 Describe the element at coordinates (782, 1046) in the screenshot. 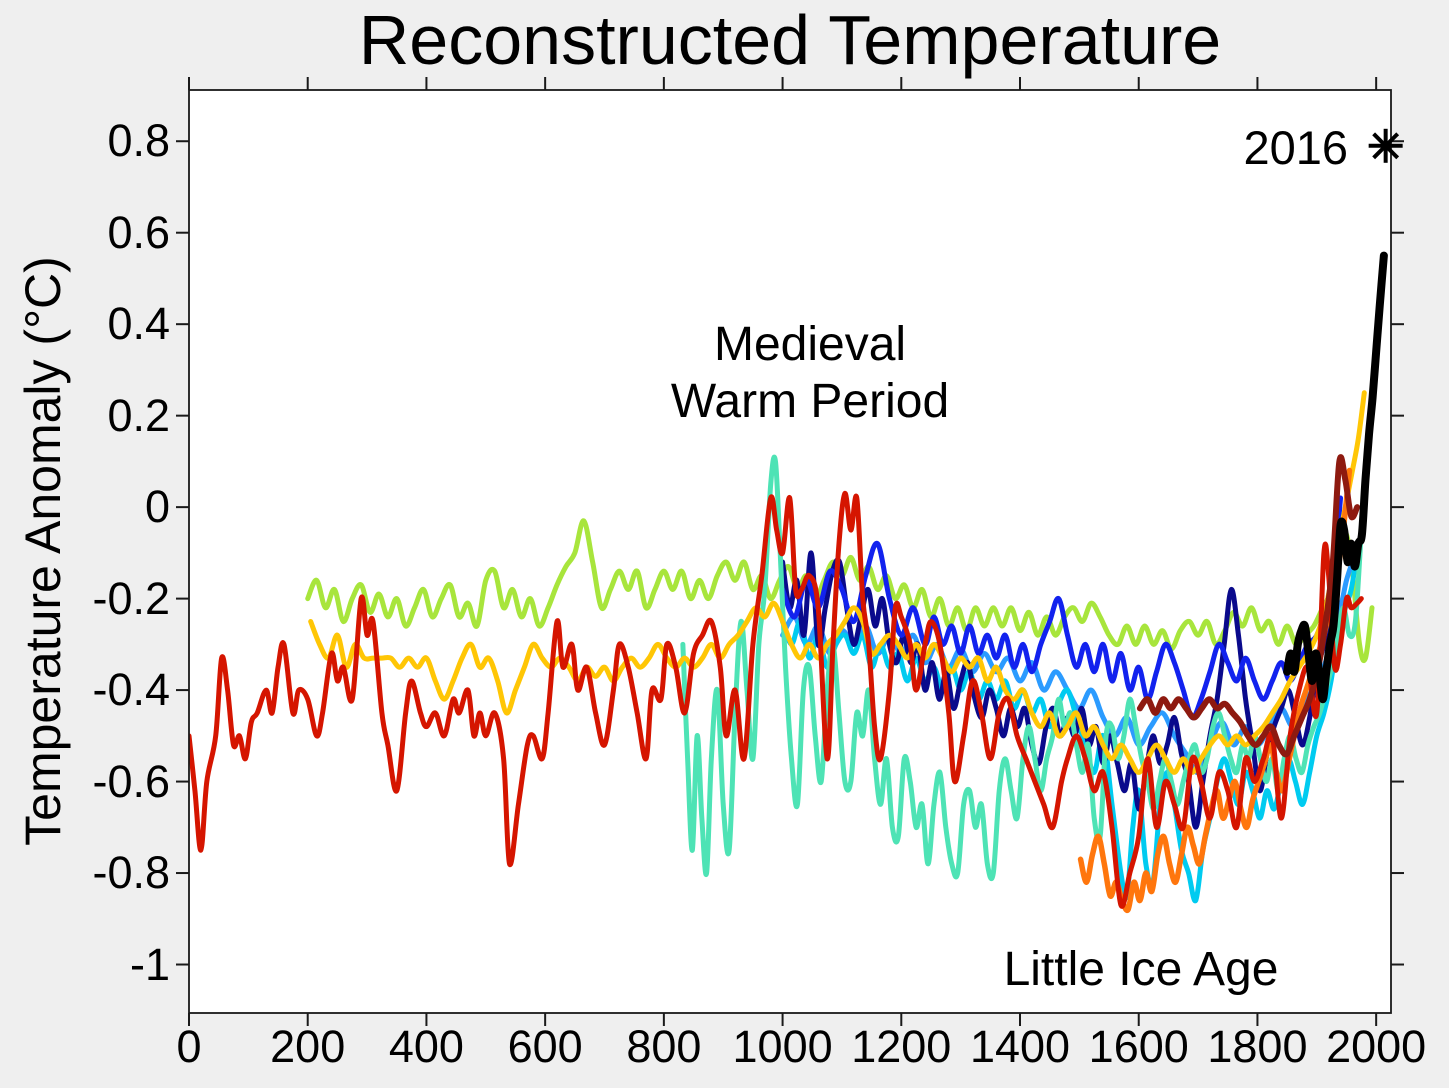

I see `x-tick-label-1000: 1000` at that location.